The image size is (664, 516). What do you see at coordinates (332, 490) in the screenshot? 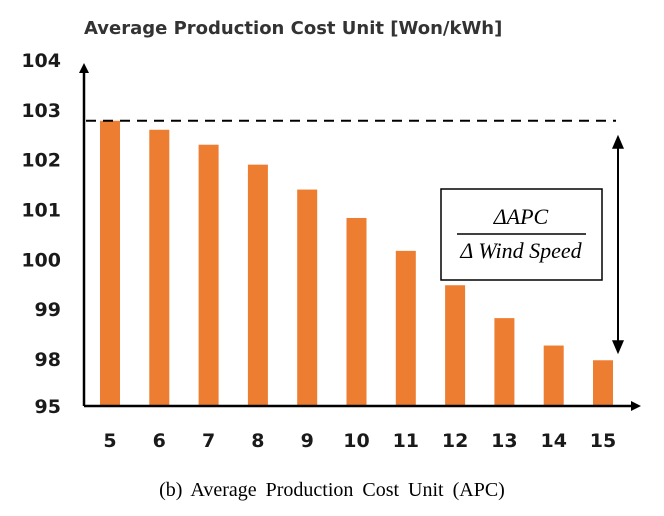
I see `figure-caption: (b) Average Production Cost Unit (APC)` at bounding box center [332, 490].